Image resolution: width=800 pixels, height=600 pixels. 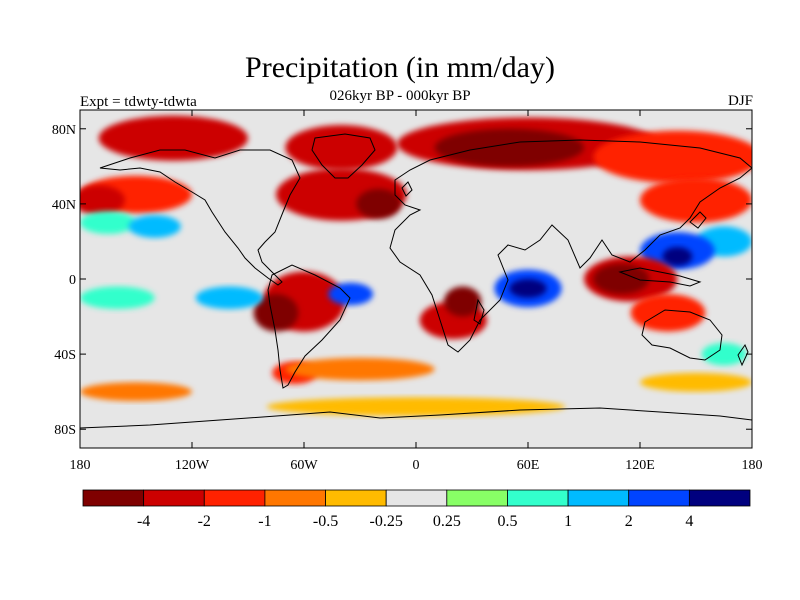 I want to click on colorbar: -4 -2 -1 -0.5 -0.25 0.25 0.5 1 2 4, so click(x=416, y=509).